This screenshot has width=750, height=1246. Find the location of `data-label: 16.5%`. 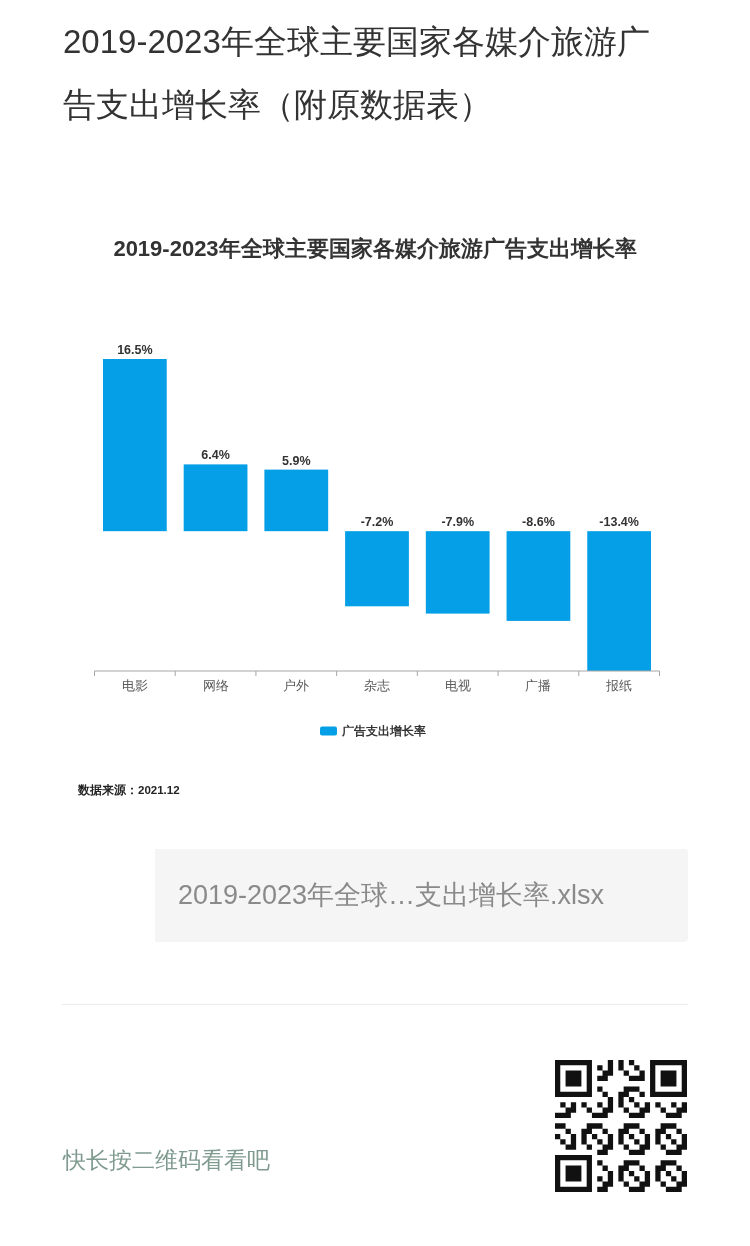

data-label: 16.5% is located at coordinates (135, 350).